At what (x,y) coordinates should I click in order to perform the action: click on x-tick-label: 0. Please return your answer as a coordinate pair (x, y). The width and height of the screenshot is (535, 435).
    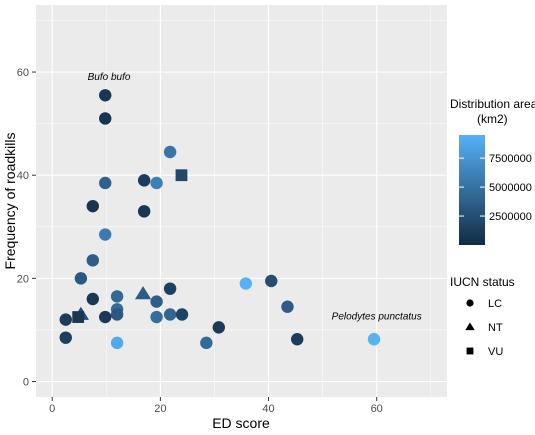
    Looking at the image, I should click on (52, 409).